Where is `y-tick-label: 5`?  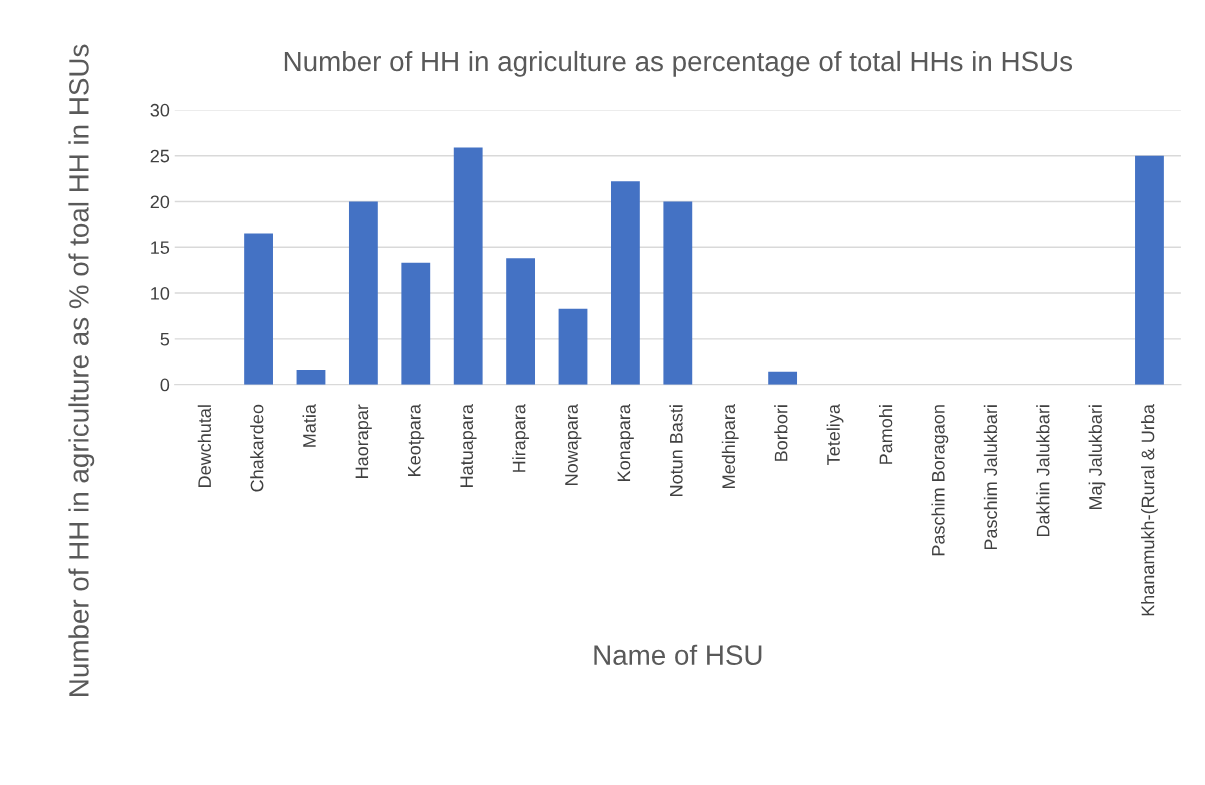
y-tick-label: 5 is located at coordinates (165, 339).